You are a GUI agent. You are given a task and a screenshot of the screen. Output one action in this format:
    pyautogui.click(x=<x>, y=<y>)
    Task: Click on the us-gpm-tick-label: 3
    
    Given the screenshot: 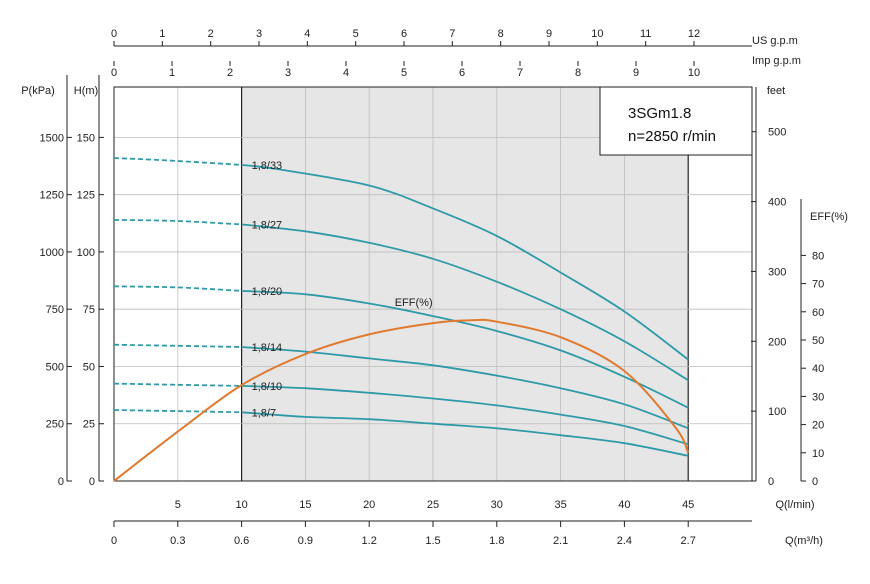 What is the action you would take?
    pyautogui.click(x=259, y=34)
    